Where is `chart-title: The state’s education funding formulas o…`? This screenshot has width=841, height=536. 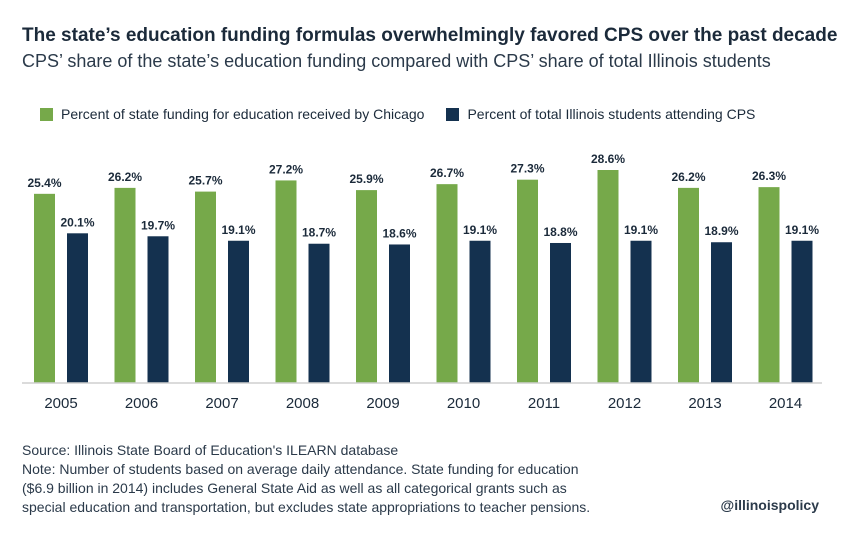
chart-title: The state’s education funding formulas o… is located at coordinates (430, 35).